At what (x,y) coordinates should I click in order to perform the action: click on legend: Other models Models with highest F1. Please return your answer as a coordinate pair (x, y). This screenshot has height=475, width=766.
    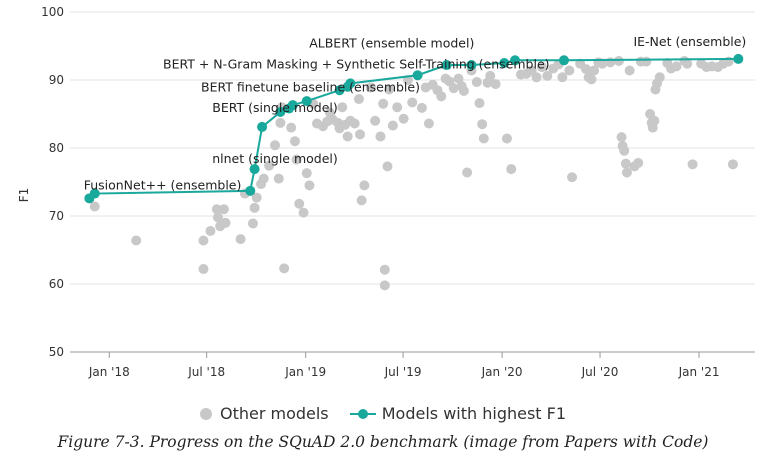
    Looking at the image, I should click on (383, 414).